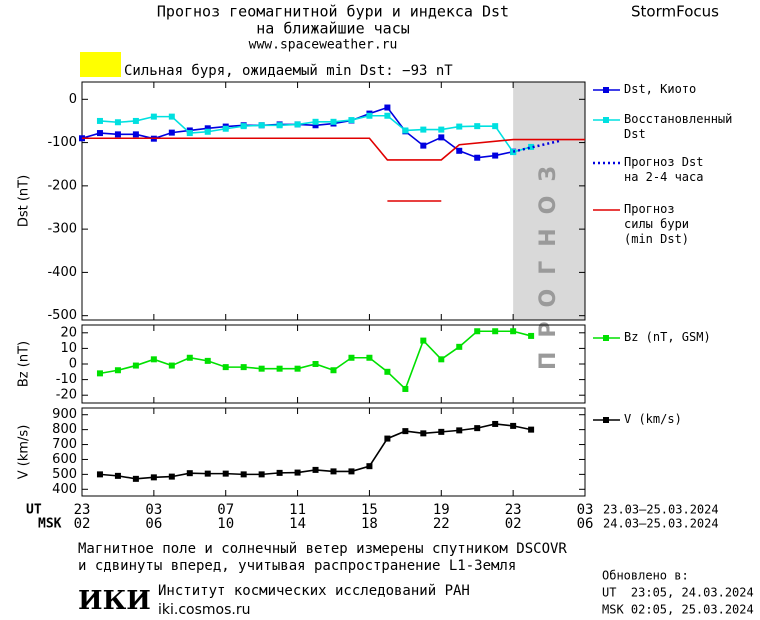 The height and width of the screenshot is (620, 760). I want to click on forecast-label: ПРОГНОЗ, so click(548, 261).